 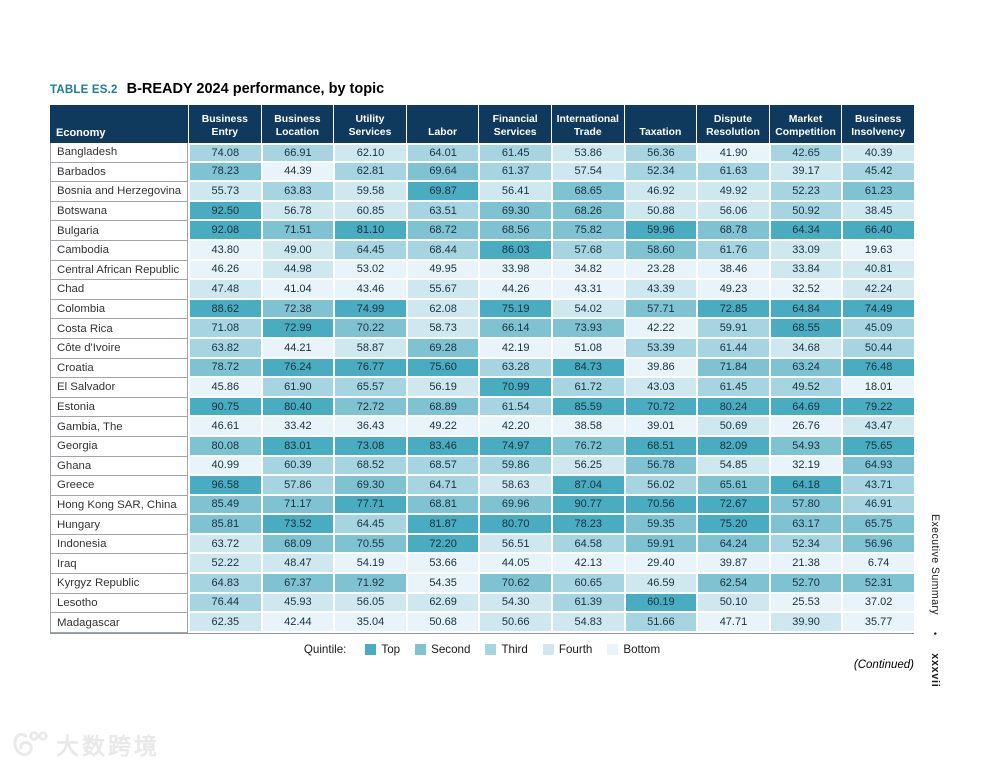 What do you see at coordinates (224, 368) in the screenshot?
I see `value-cell: 78.72` at bounding box center [224, 368].